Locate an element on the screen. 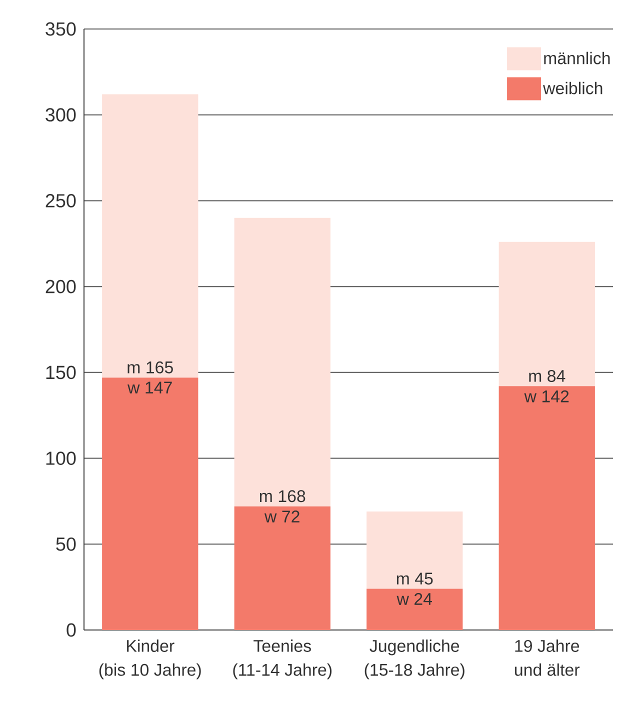 This screenshot has width=644, height=701. y-tick-label: 200 is located at coordinates (61, 287).